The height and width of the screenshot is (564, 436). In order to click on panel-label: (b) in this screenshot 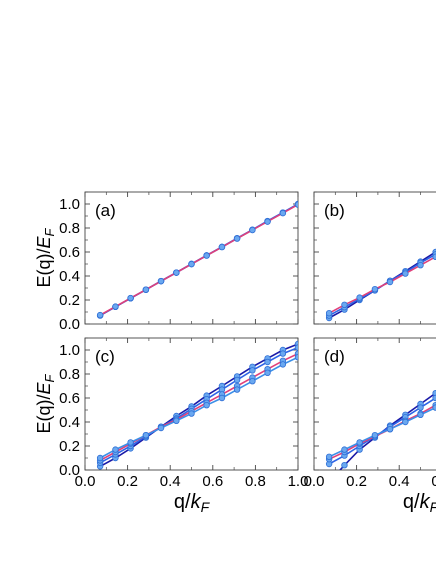, I will do `click(334, 210)`.